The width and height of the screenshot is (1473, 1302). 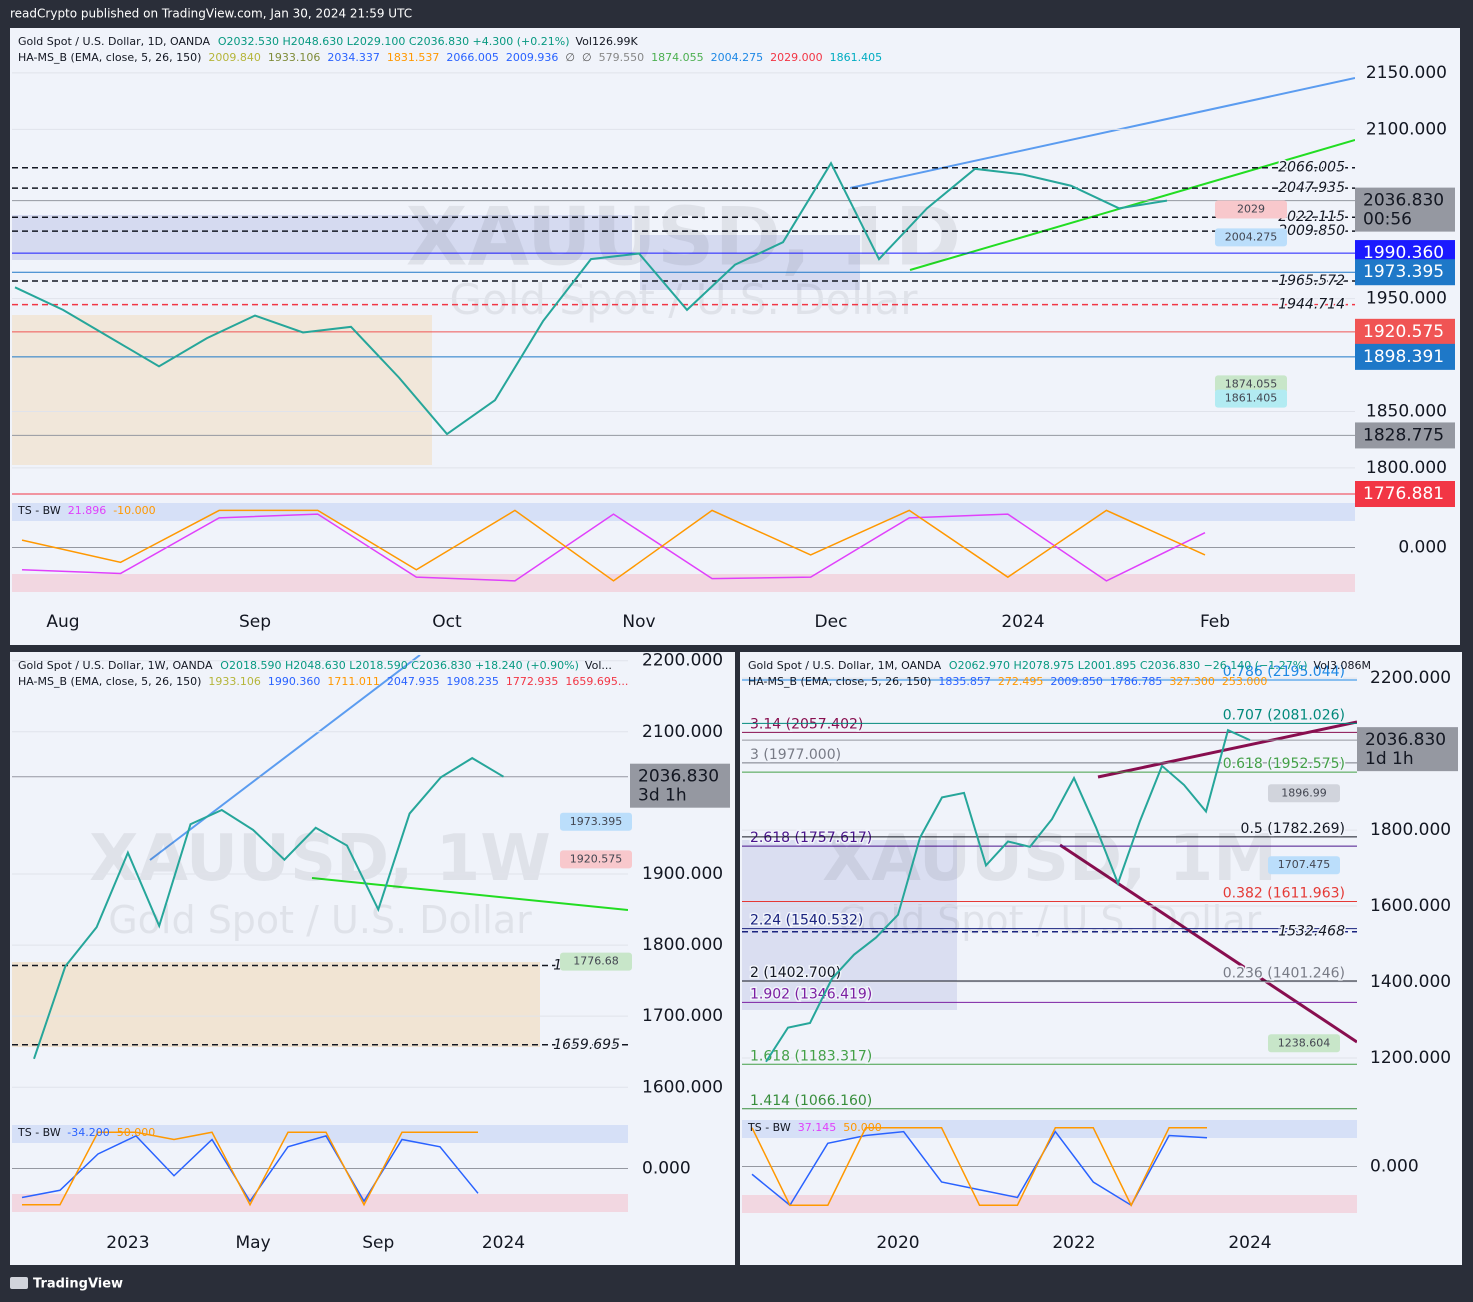 I want to click on y-tick-label: 1400.000, so click(x=1410, y=982).